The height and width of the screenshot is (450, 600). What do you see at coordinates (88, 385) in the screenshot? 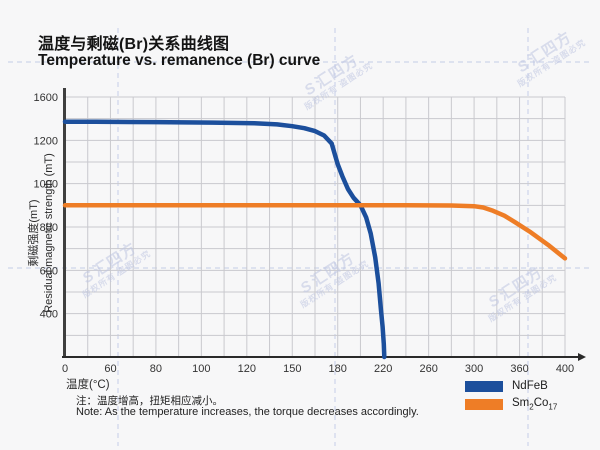
I see `x-axis-title: 温度(°C)` at bounding box center [88, 385].